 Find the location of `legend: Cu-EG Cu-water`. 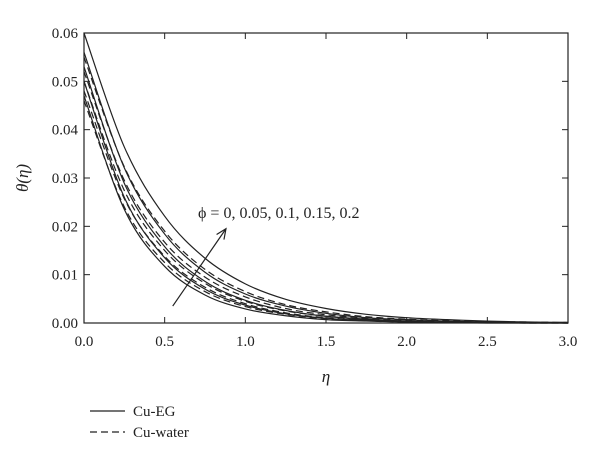

legend: Cu-EG Cu-water is located at coordinates (139, 422).